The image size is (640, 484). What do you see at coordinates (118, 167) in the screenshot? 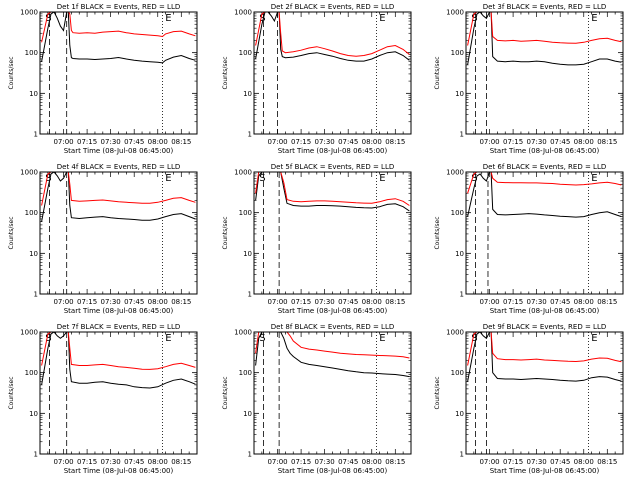
I see `panel-title: Det 4f BLACK = Events, RED = LLD` at bounding box center [118, 167].